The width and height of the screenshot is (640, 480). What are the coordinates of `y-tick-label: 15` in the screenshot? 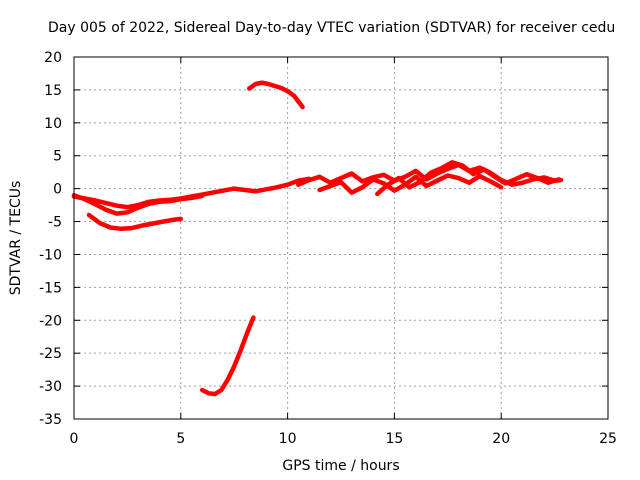 It's located at (53, 91).